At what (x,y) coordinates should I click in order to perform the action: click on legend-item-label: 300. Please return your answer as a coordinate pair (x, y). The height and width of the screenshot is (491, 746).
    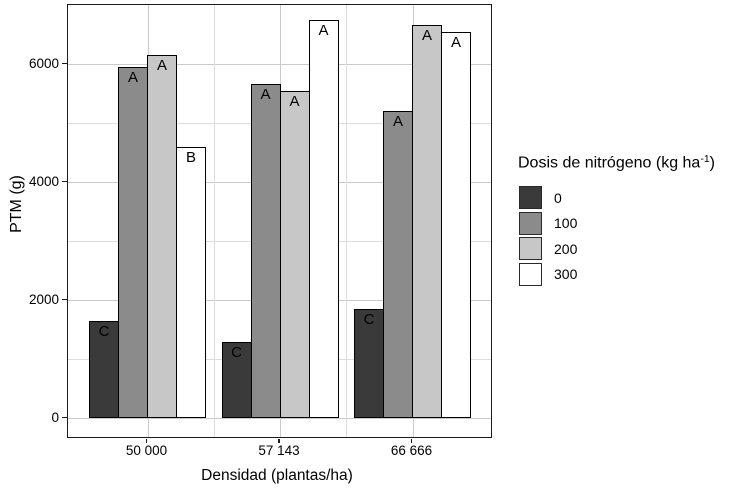
    Looking at the image, I should click on (566, 274).